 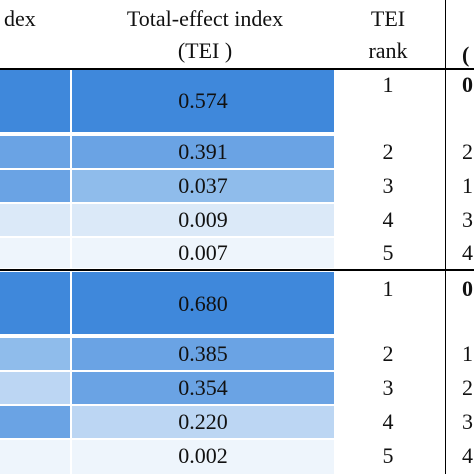 What do you see at coordinates (20, 18) in the screenshot?
I see `header-col1-fragment: dex` at bounding box center [20, 18].